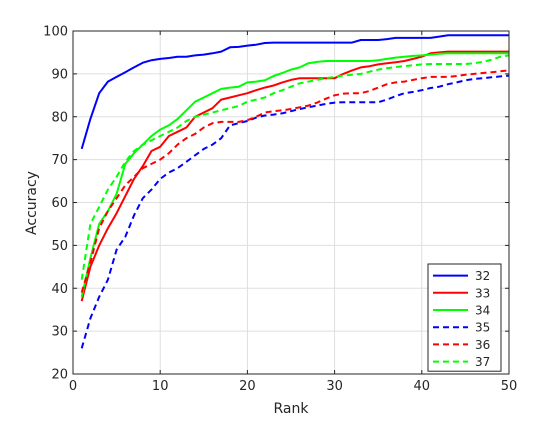 The height and width of the screenshot is (424, 560). Describe the element at coordinates (59, 74) in the screenshot. I see `y-tick-label: 90` at that location.